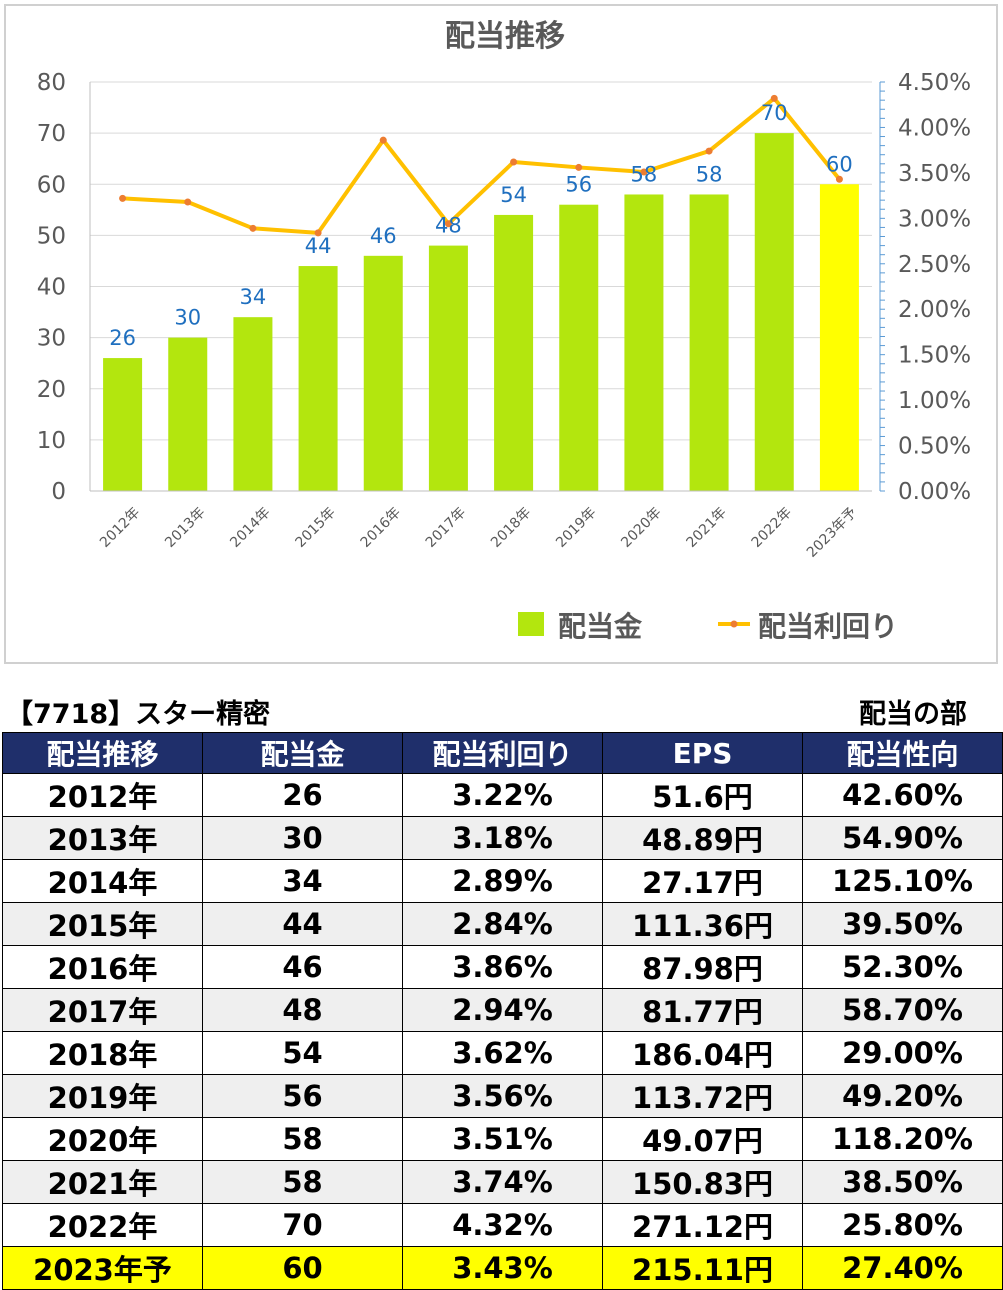 The height and width of the screenshot is (1290, 1003). I want to click on x-tick-label: 2019年, so click(576, 528).